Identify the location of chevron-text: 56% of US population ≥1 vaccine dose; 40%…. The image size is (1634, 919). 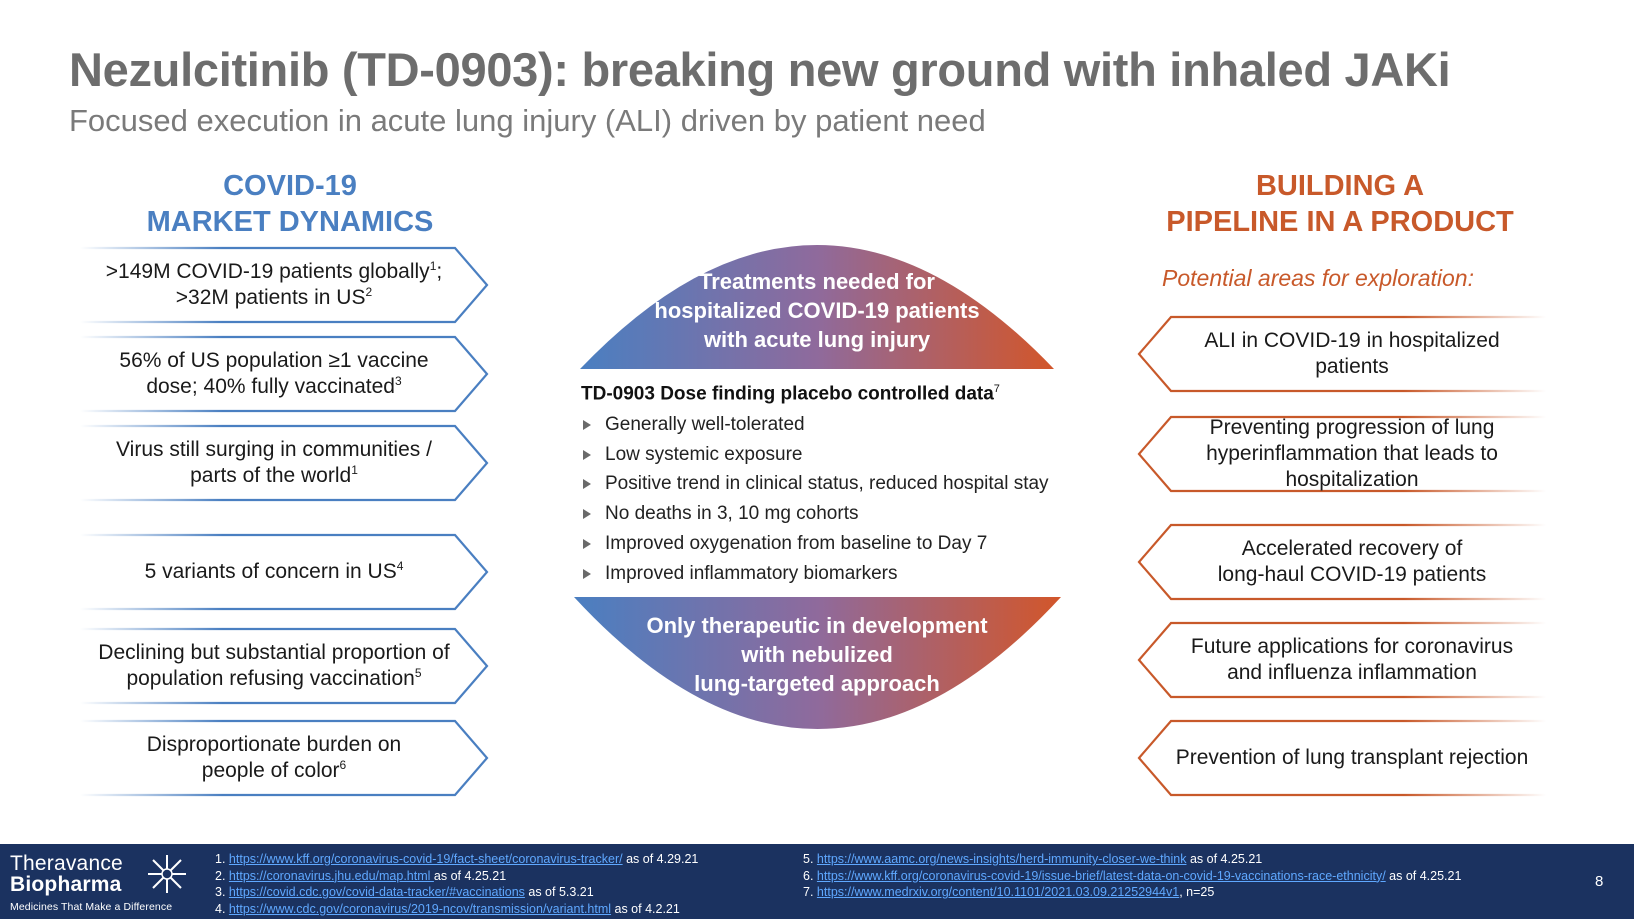
(274, 373).